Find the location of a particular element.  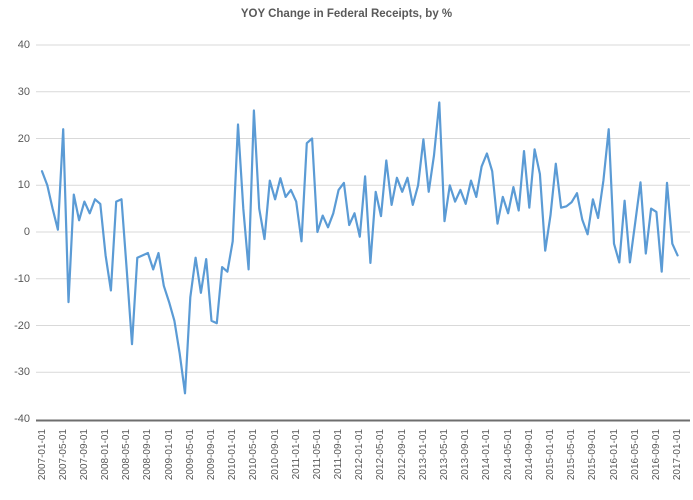

x-tick-label: 2007-05-01 is located at coordinates (63, 455).